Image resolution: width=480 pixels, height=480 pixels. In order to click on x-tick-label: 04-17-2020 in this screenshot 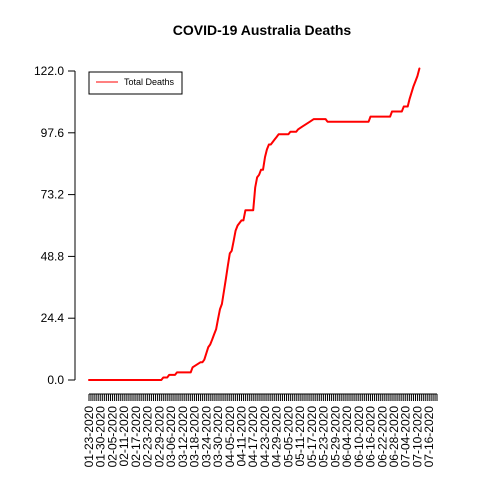, I will do `click(253, 437)`.